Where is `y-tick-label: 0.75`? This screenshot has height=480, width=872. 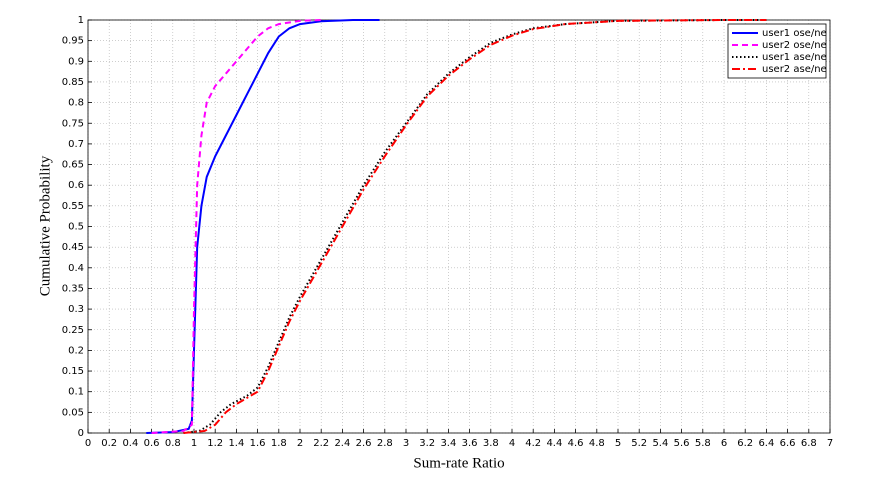 y-tick-label: 0.75 is located at coordinates (73, 123).